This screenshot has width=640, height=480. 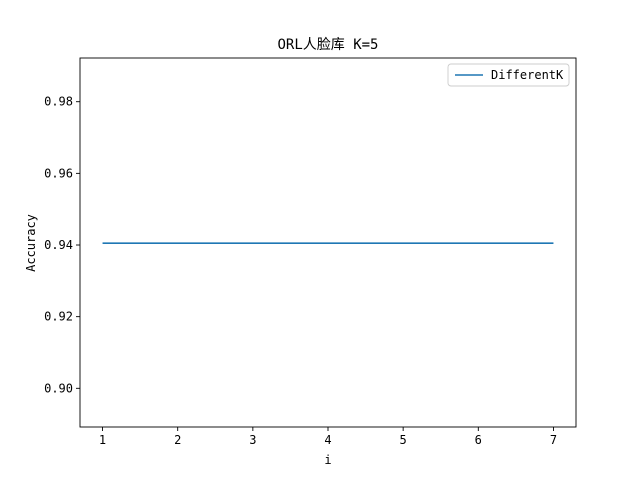 I want to click on y-tick-label-2: 0.94, so click(x=58, y=245).